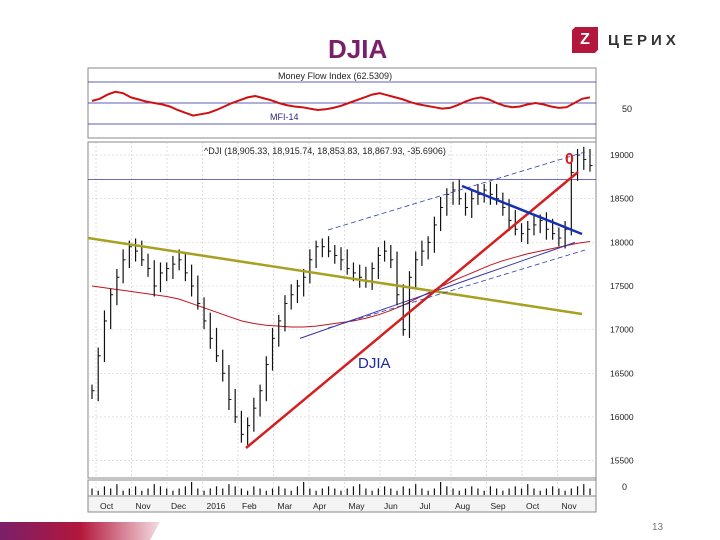 Image resolution: width=720 pixels, height=540 pixels. Describe the element at coordinates (357, 506) in the screenshot. I see `x-axis-label: May` at that location.